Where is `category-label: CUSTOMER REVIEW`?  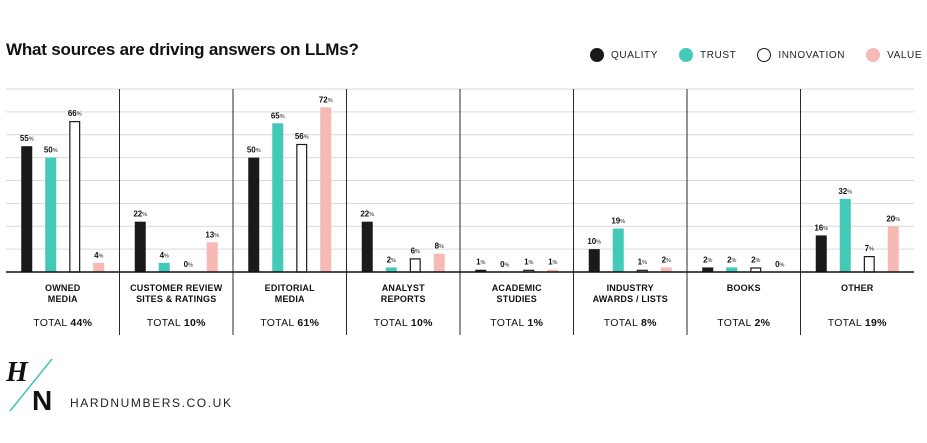 category-label: CUSTOMER REVIEW is located at coordinates (176, 288).